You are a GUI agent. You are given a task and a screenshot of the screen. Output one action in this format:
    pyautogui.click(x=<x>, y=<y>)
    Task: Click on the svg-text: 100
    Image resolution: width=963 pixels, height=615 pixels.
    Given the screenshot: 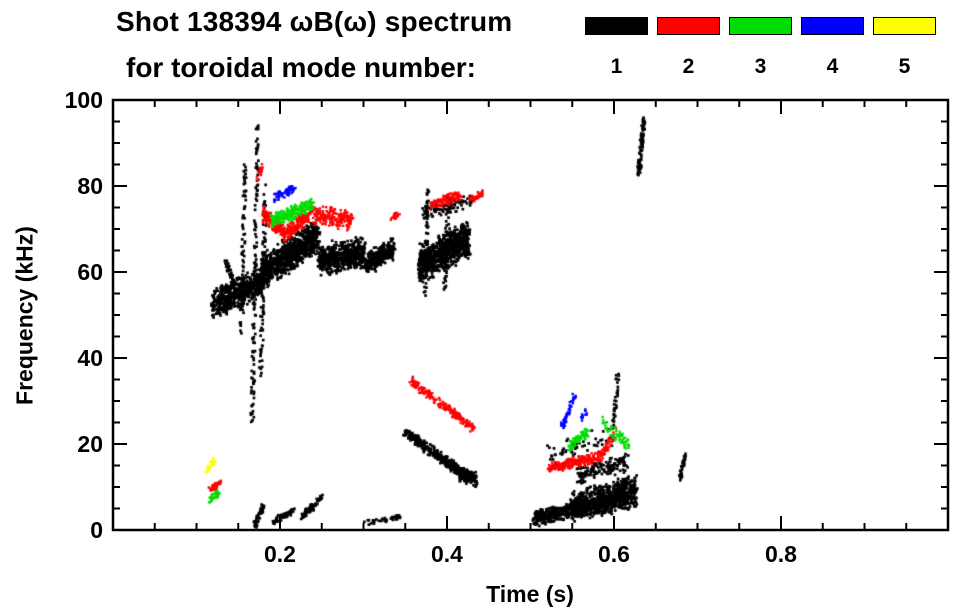 What is the action you would take?
    pyautogui.click(x=84, y=100)
    